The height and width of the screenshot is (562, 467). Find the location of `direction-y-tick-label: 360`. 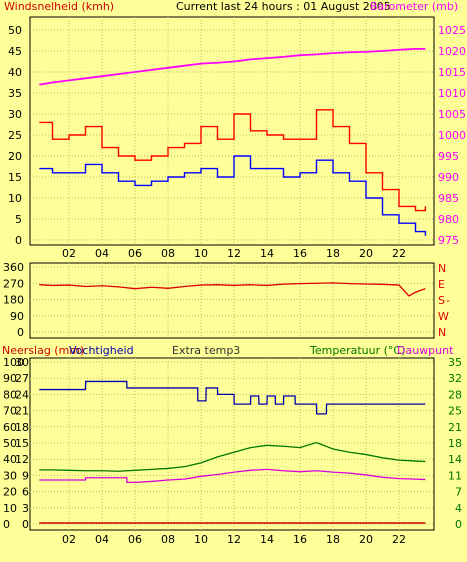

direction-y-tick-label: 360 is located at coordinates (13, 267).